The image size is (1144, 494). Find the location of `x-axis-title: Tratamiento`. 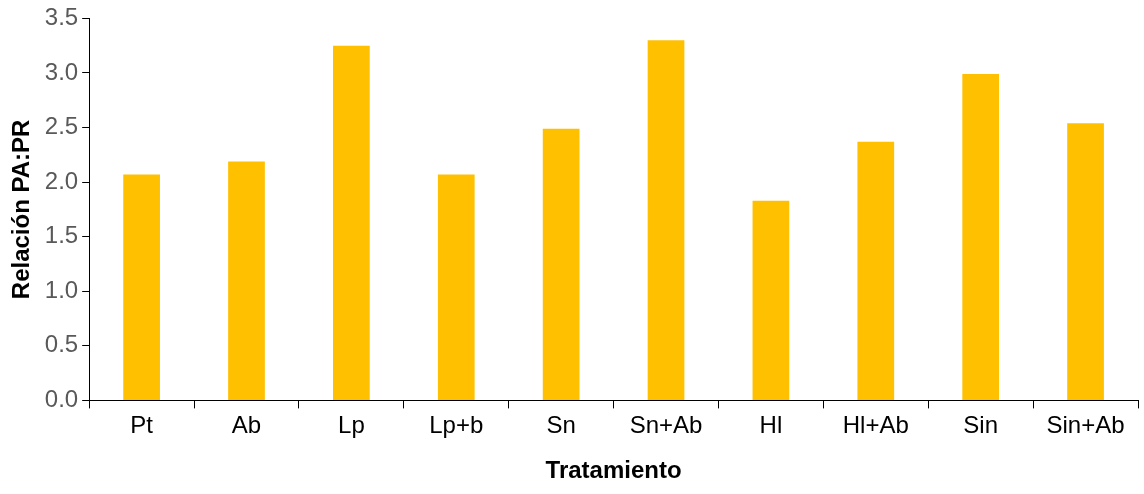

x-axis-title: Tratamiento is located at coordinates (613, 470).